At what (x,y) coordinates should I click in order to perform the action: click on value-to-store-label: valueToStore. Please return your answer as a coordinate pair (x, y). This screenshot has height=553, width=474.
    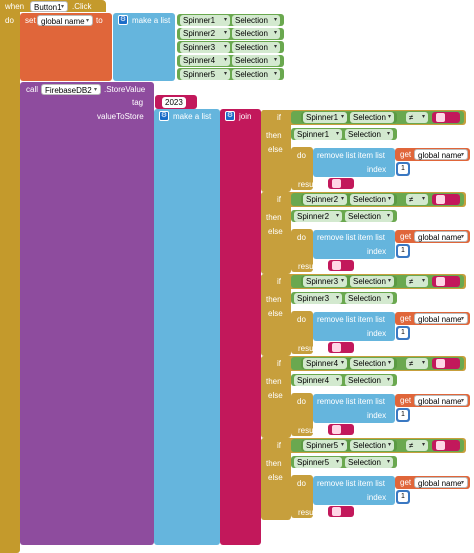
    Looking at the image, I should click on (120, 116).